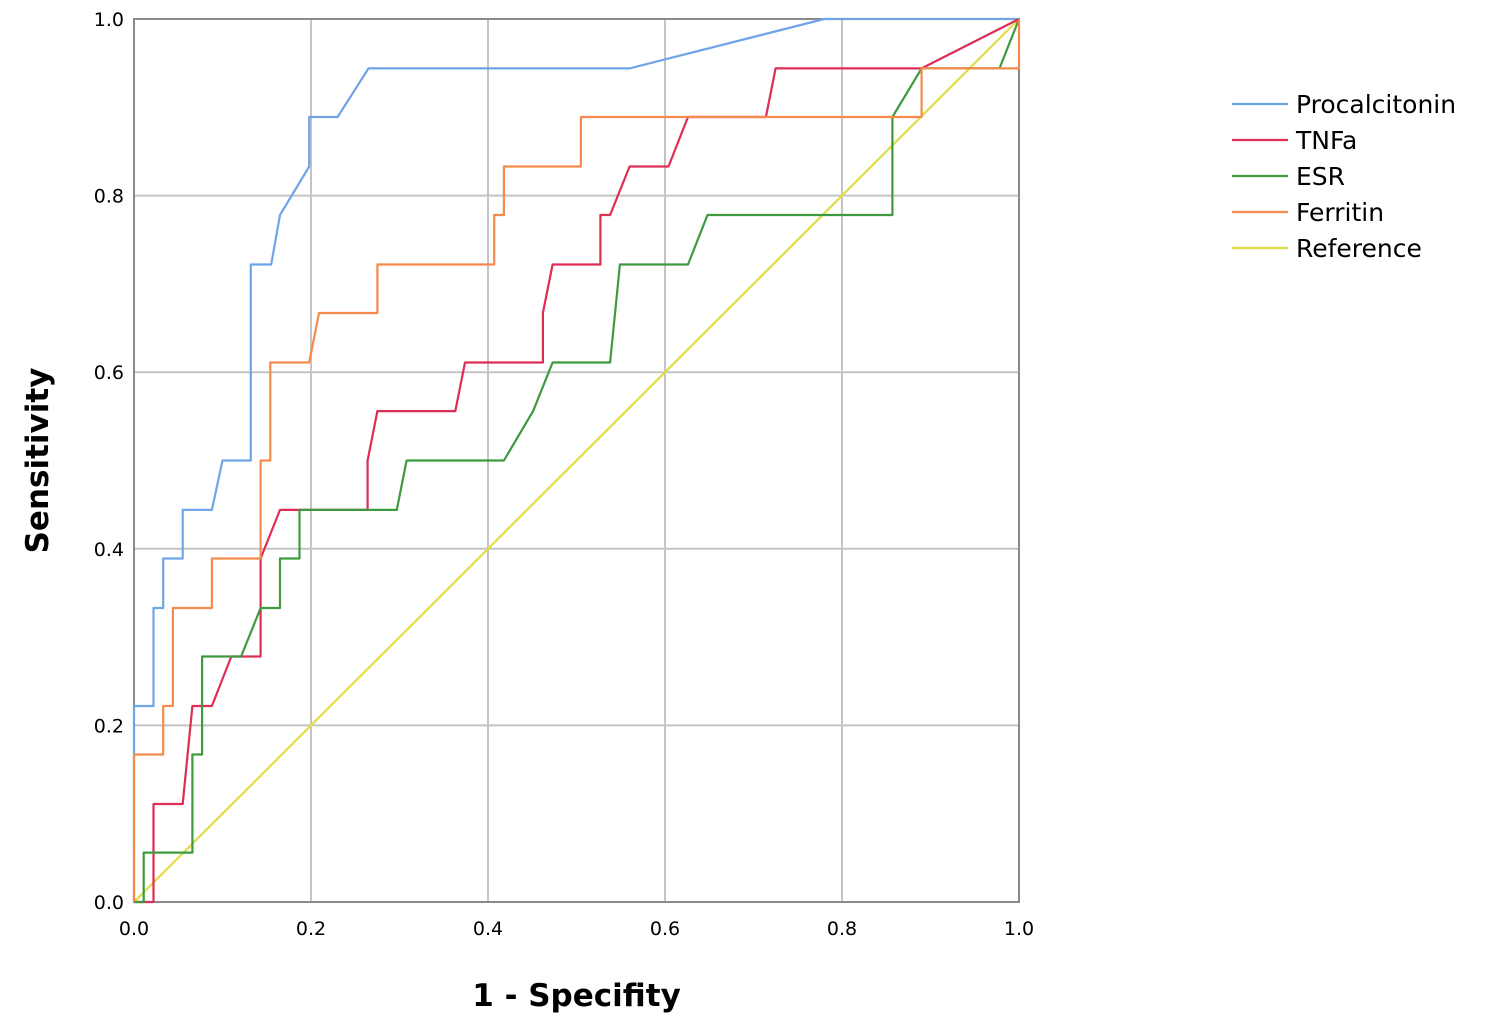 The height and width of the screenshot is (1018, 1491). What do you see at coordinates (38, 461) in the screenshot?
I see `y-axis-title: Sensitivity` at bounding box center [38, 461].